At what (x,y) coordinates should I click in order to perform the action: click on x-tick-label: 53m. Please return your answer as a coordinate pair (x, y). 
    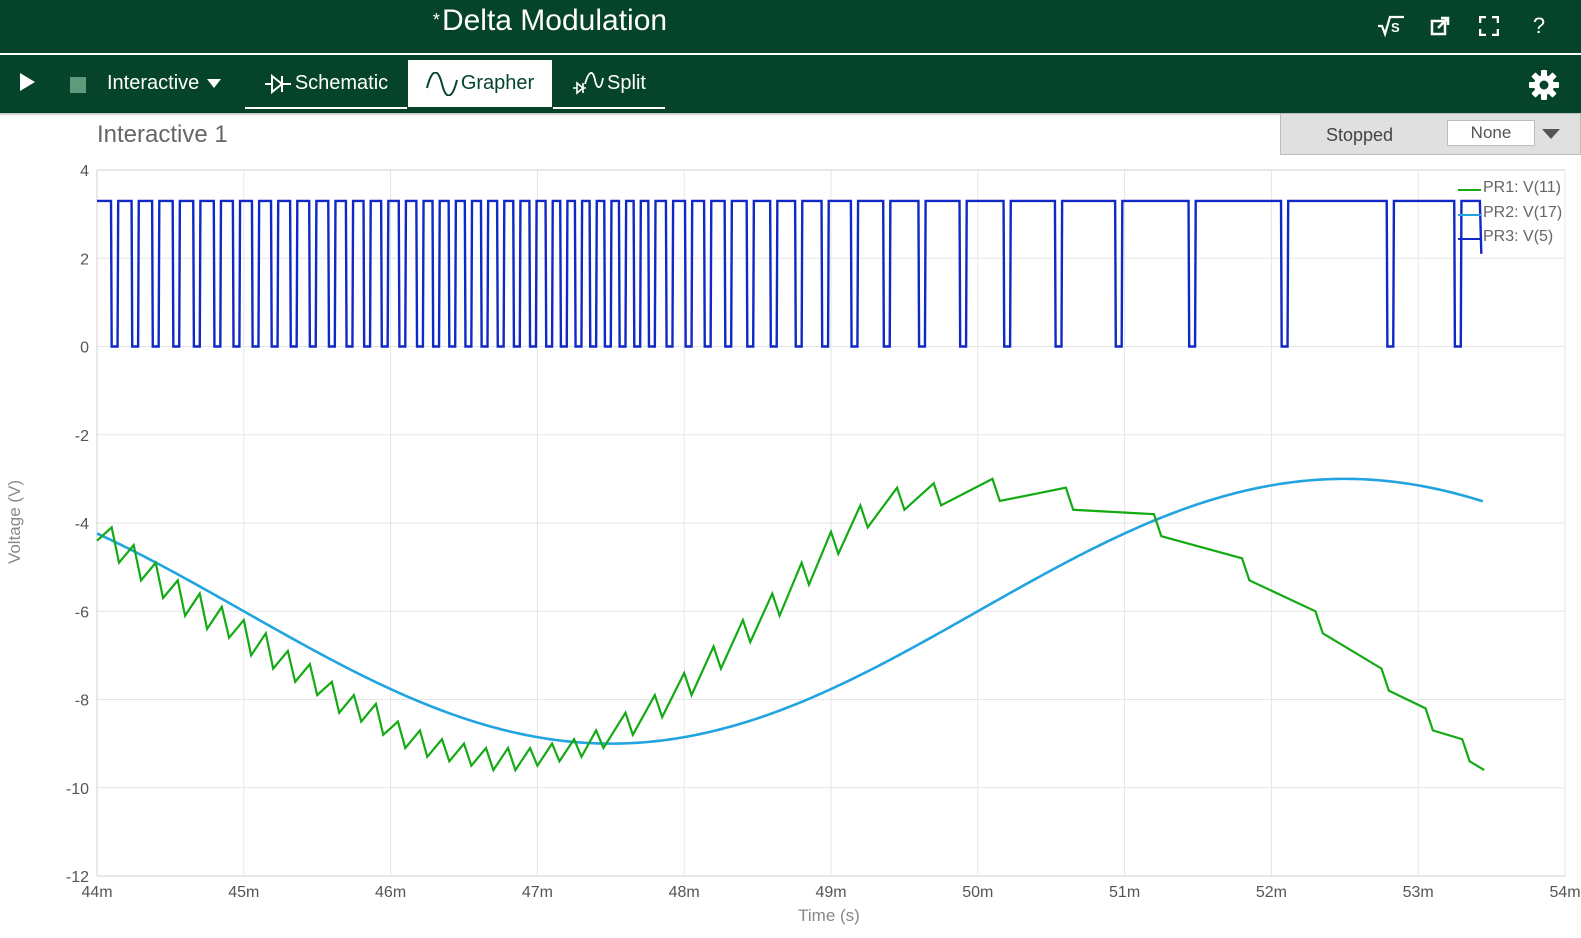
    Looking at the image, I should click on (1418, 892).